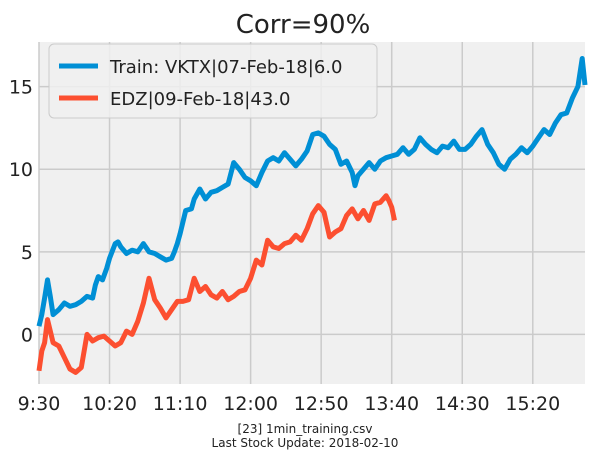  Describe the element at coordinates (21, 88) in the screenshot. I see `y-tick-label: 15` at that location.